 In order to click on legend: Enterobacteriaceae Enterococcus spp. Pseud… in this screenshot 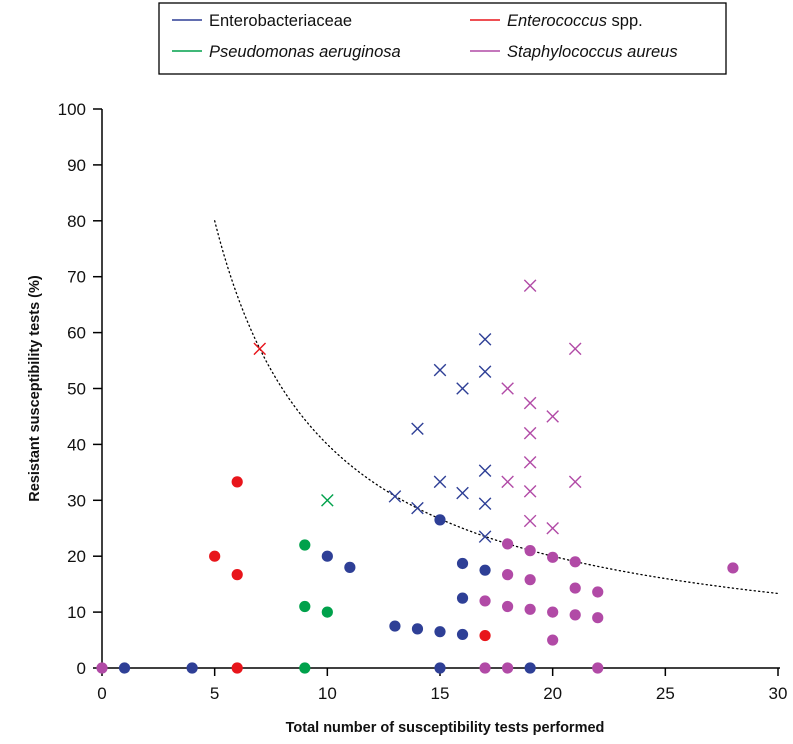, I will do `click(442, 38)`.